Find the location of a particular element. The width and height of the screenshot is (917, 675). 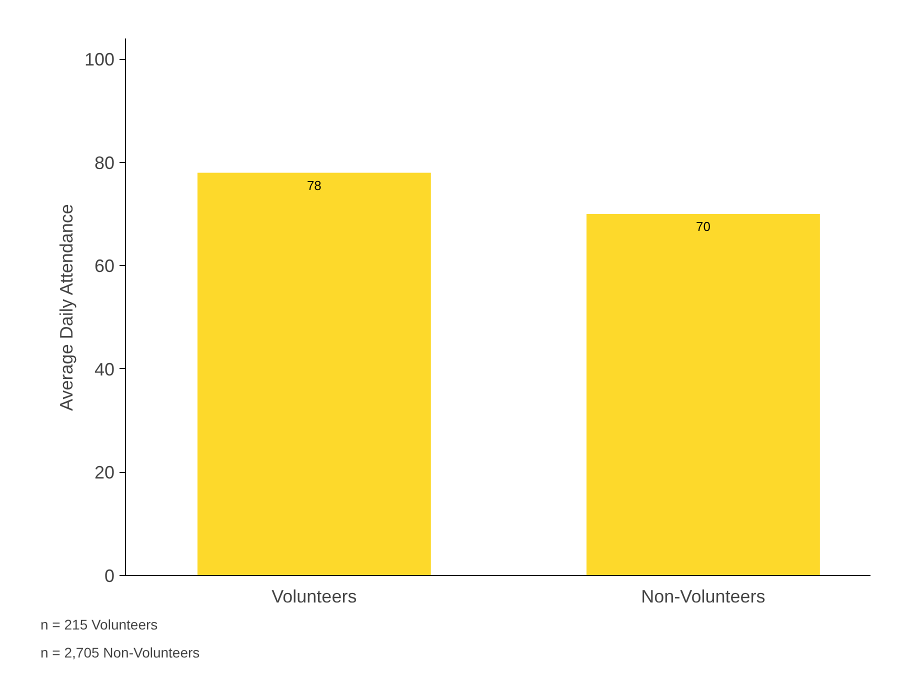

text: n = 2,705 Non-Volunteers is located at coordinates (120, 652).